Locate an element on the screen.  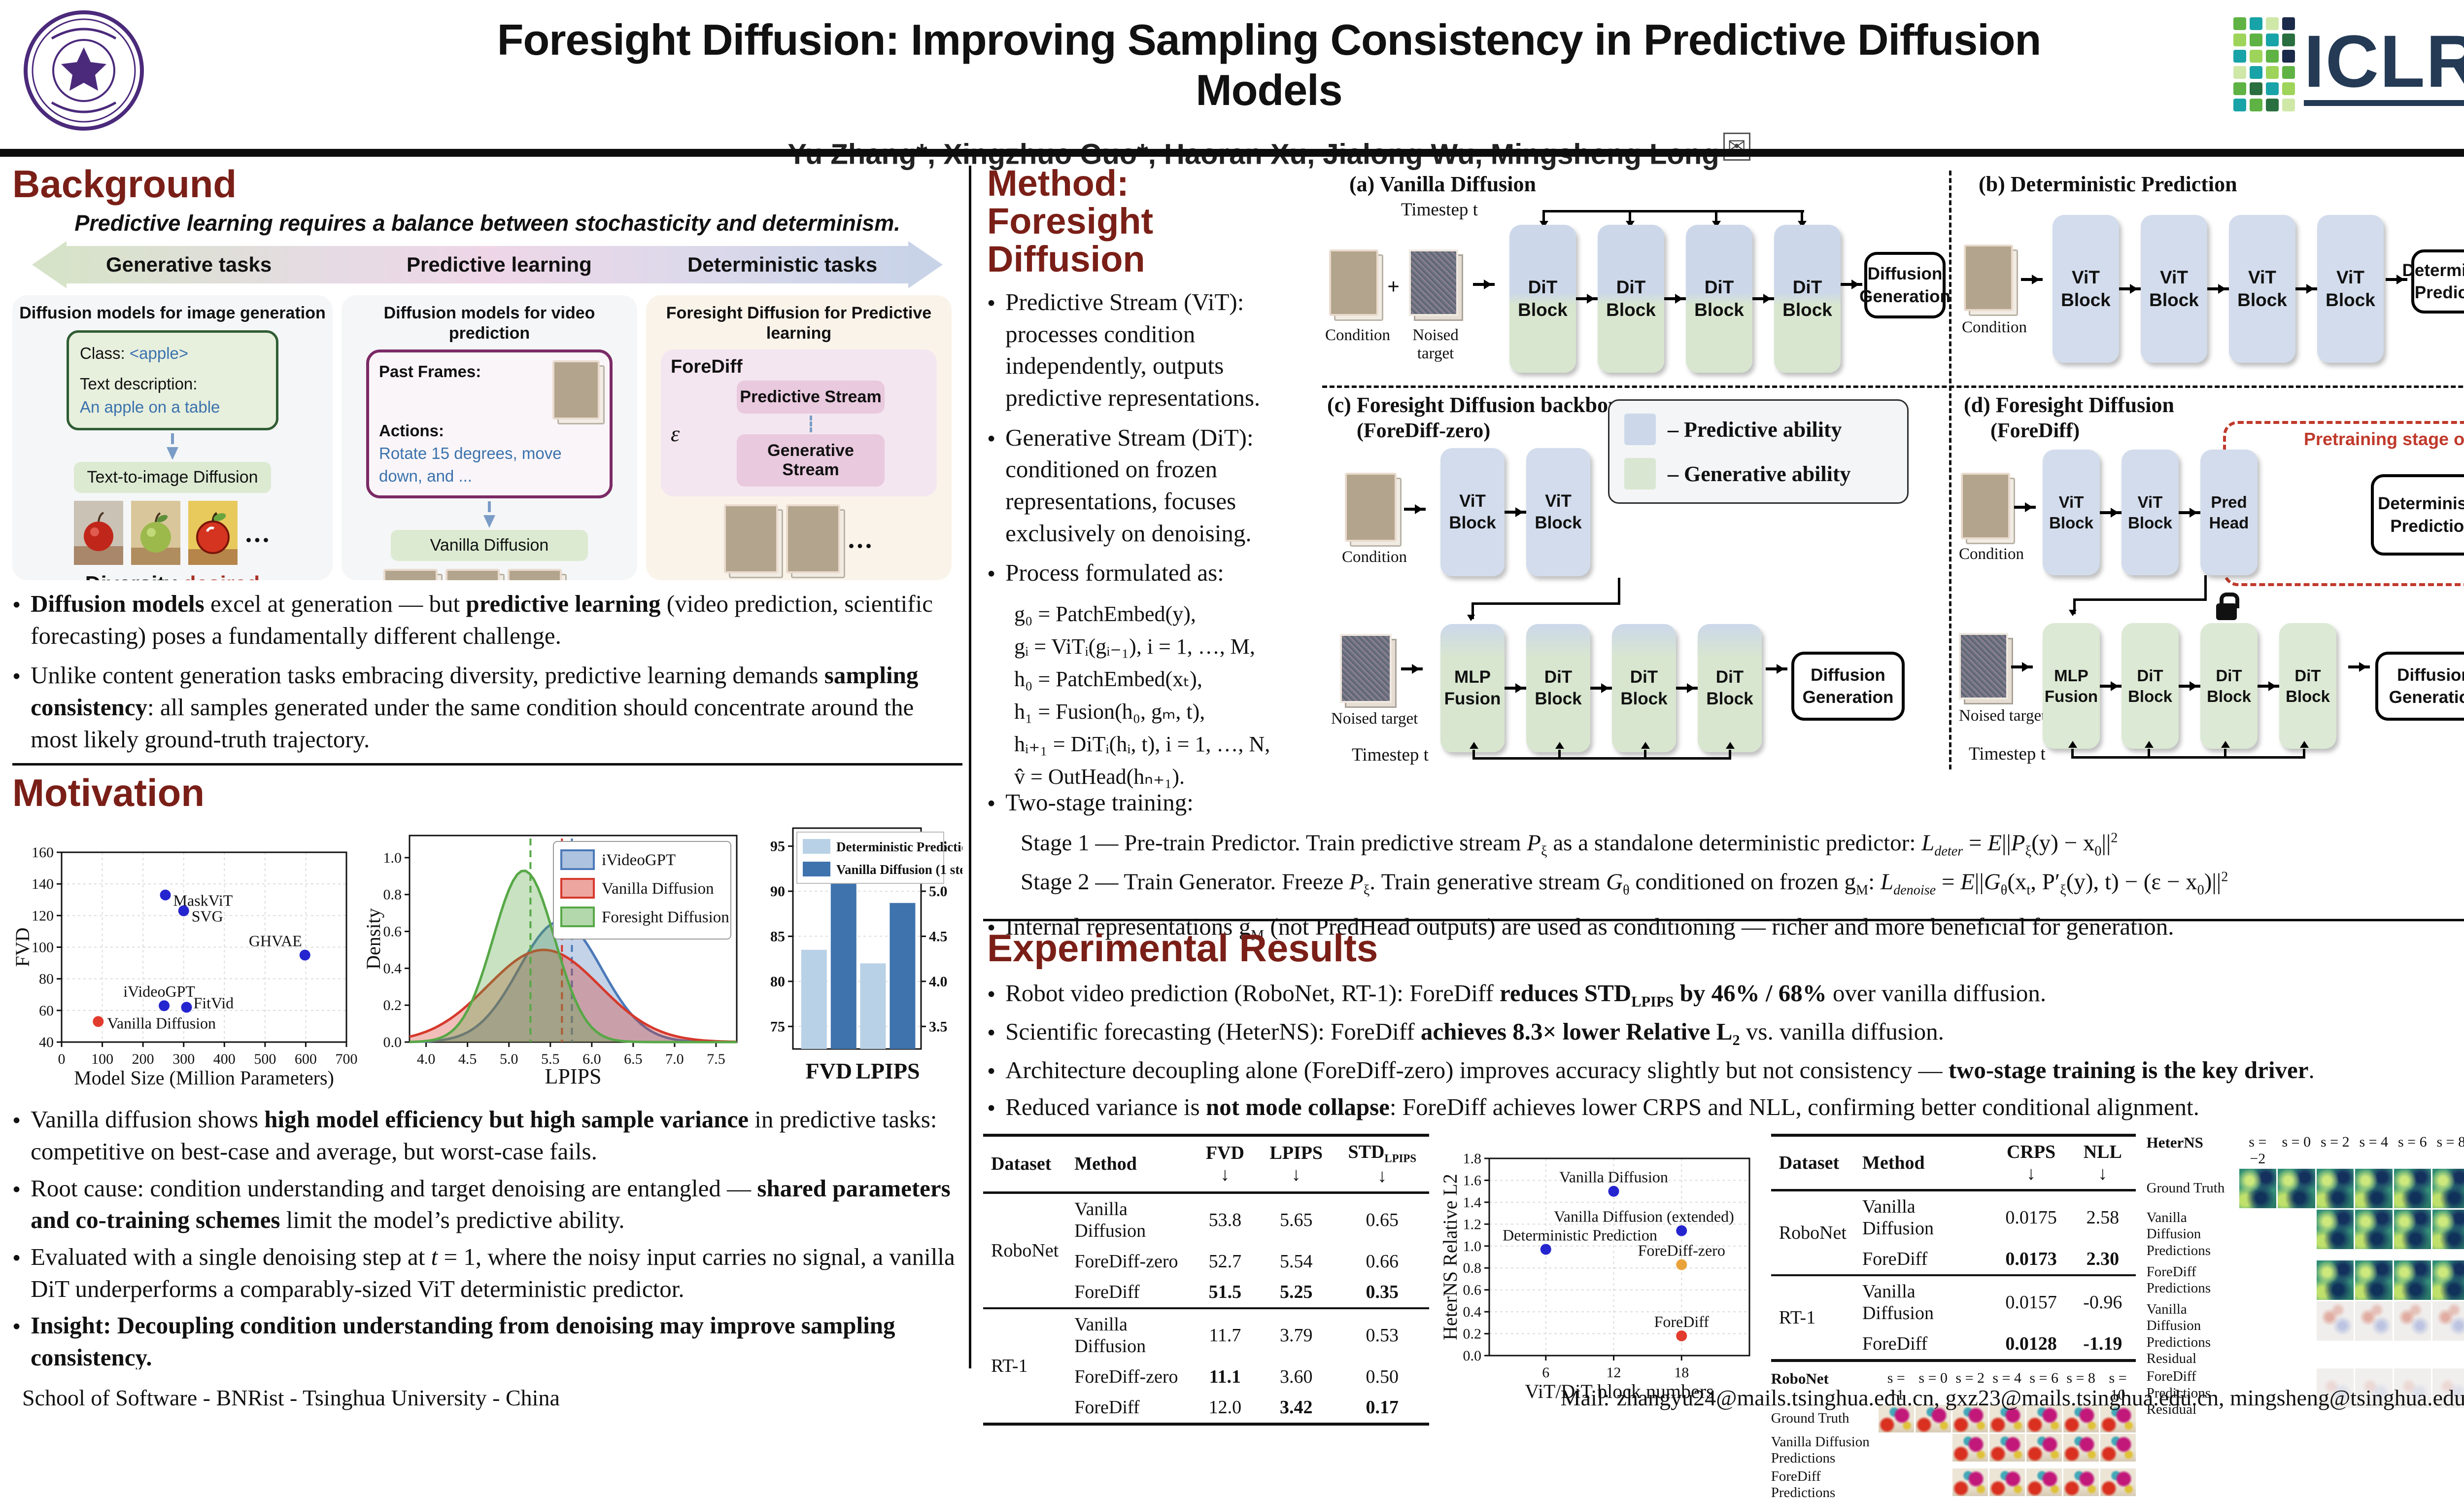
method-heading-1: Method: is located at coordinates (1058, 183).